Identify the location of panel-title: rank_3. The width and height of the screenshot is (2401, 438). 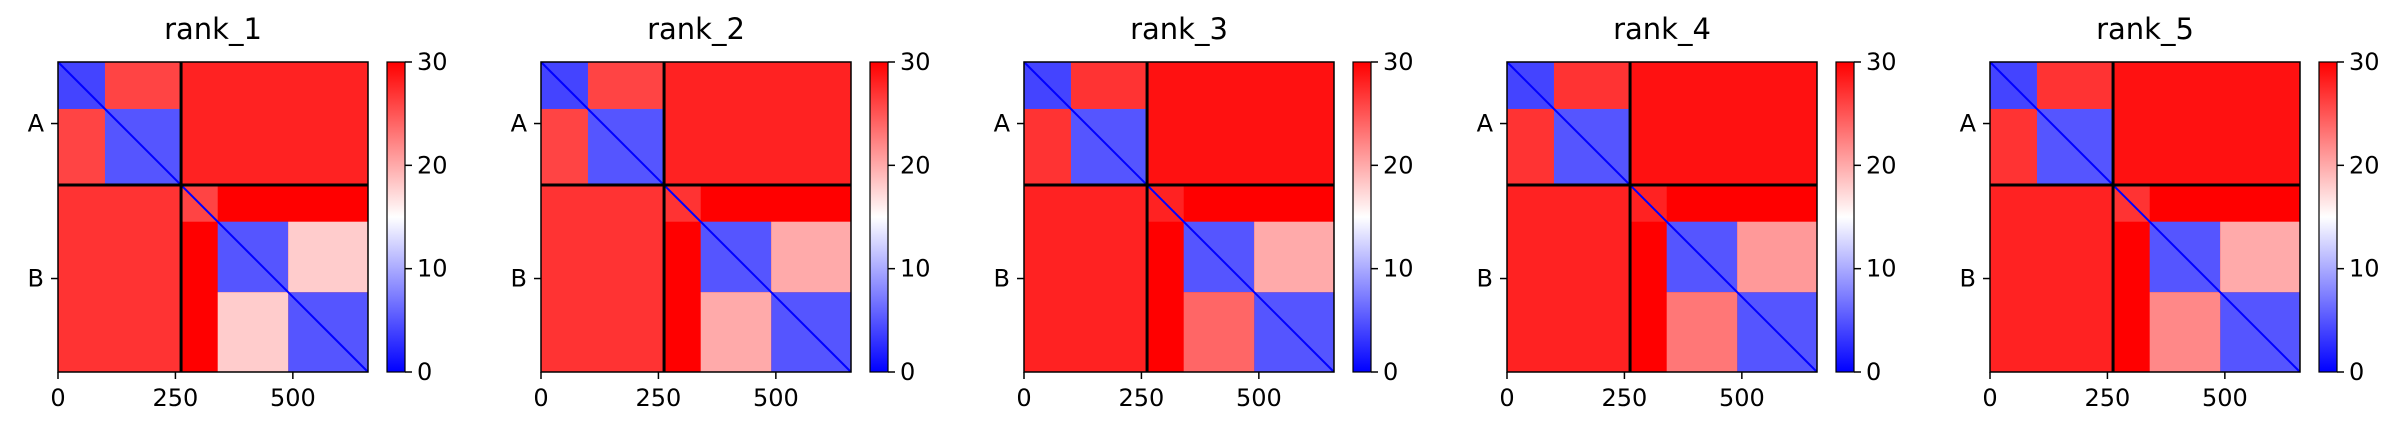
(1179, 29).